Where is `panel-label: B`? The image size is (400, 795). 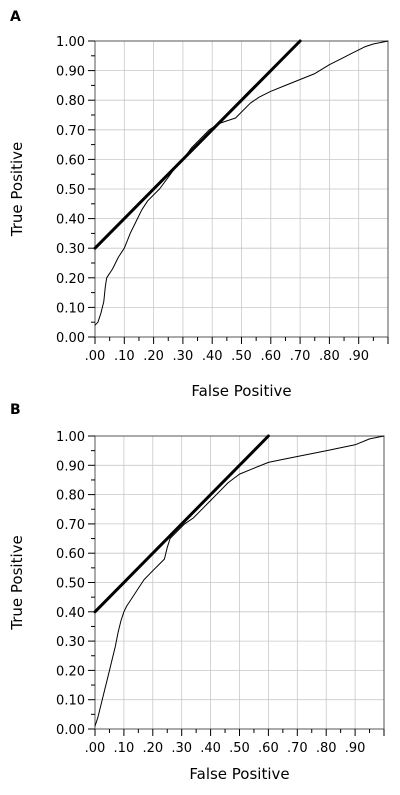 panel-label: B is located at coordinates (15, 410).